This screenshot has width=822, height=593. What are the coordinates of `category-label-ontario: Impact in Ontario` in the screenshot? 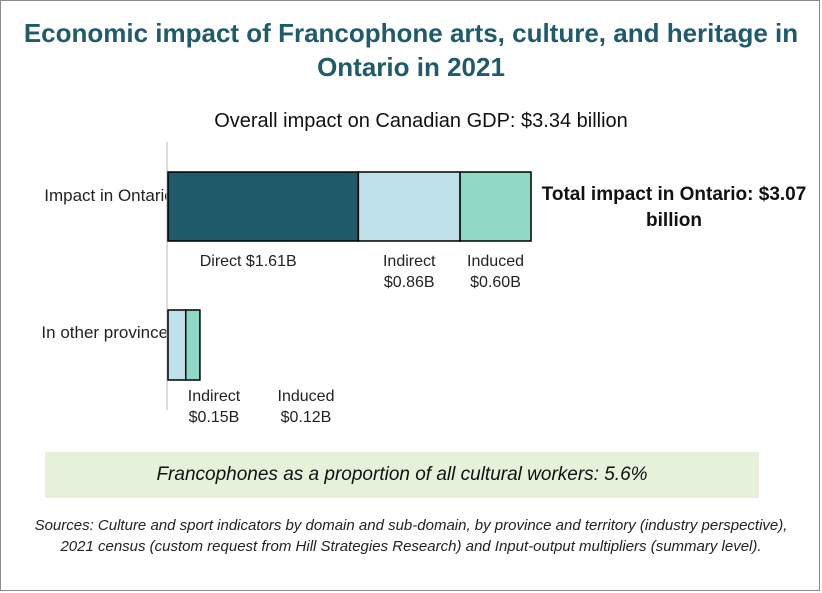 It's located at (109, 195).